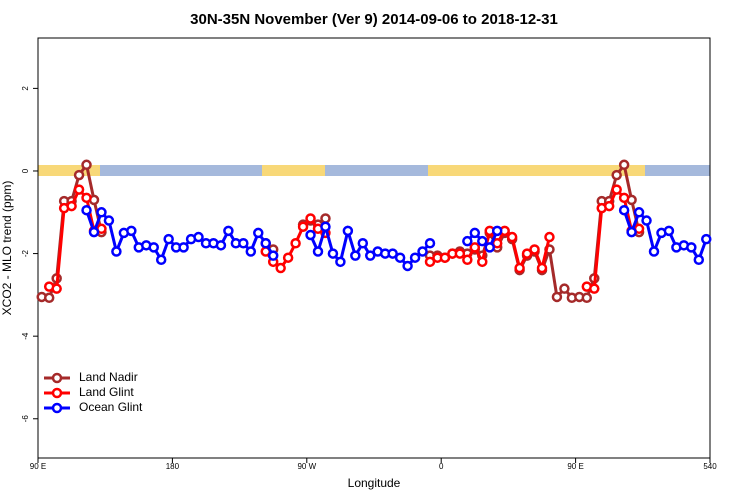  I want to click on y-tick-label: 2, so click(25, 88).